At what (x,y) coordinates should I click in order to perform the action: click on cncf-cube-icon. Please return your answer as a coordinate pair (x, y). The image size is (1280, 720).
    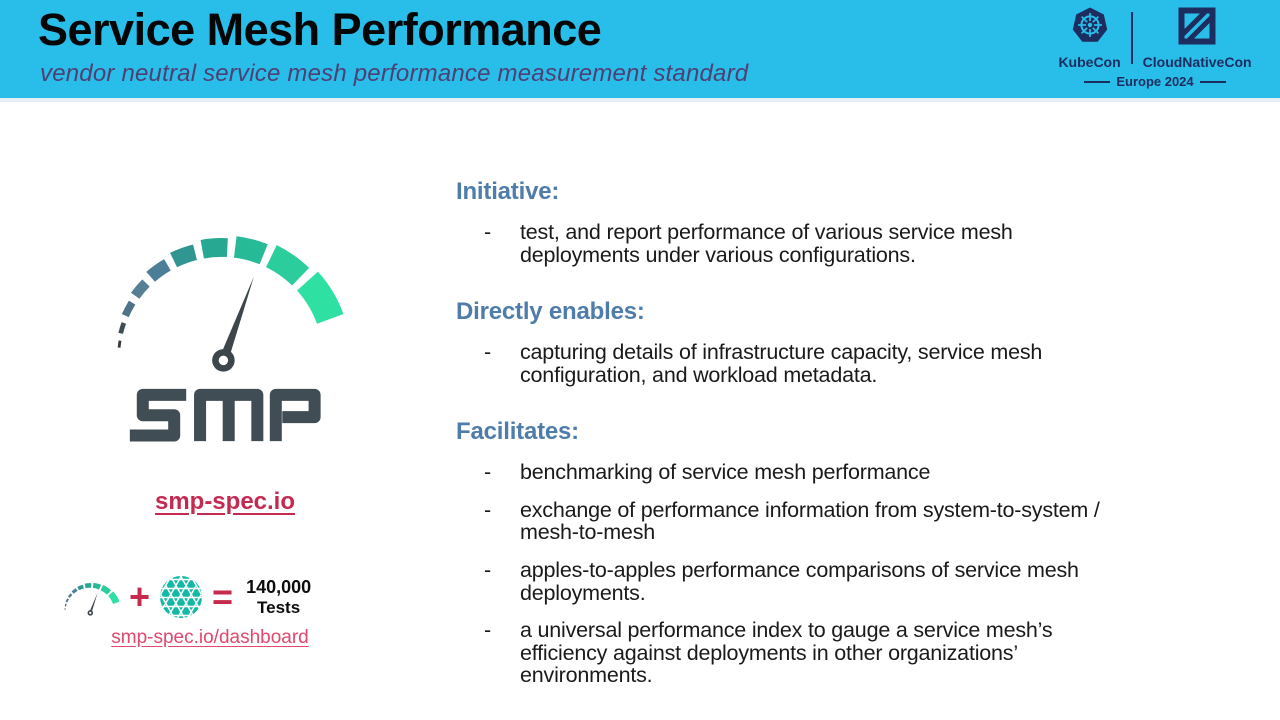
    Looking at the image, I should click on (1197, 28).